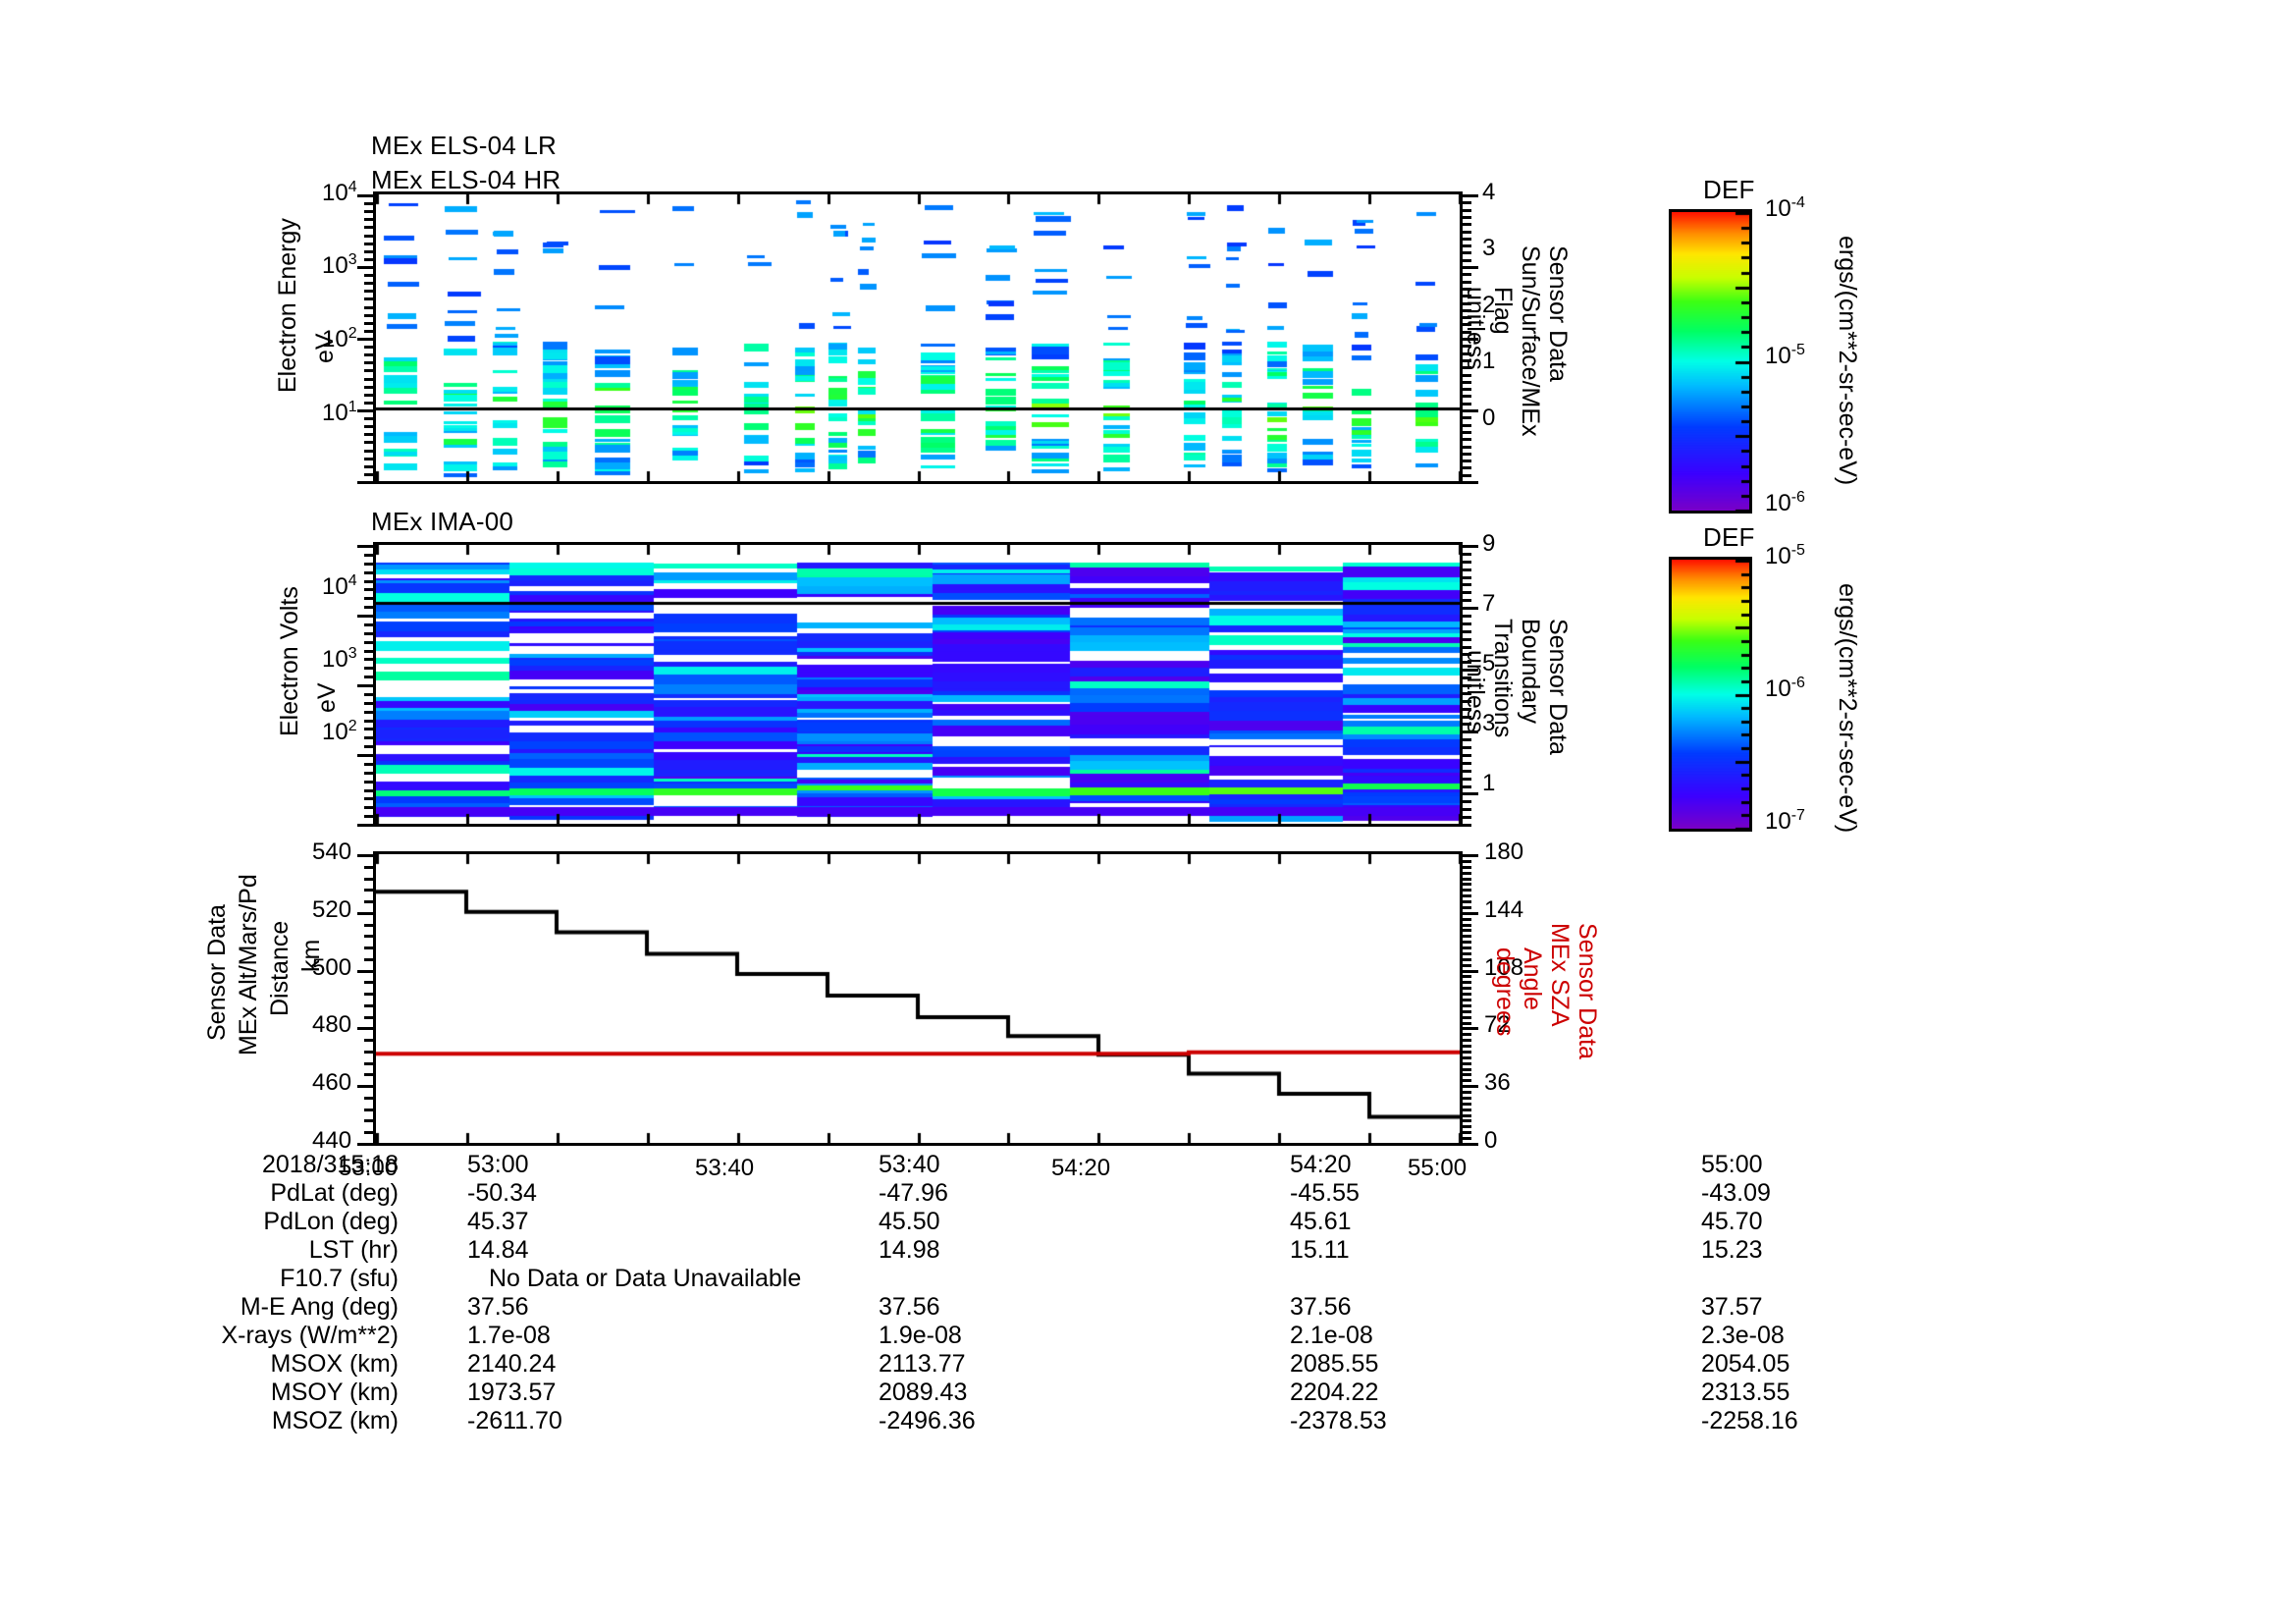 Image resolution: width=2296 pixels, height=1623 pixels. What do you see at coordinates (330, 1164) in the screenshot?
I see `table-row-label: 2018/315:18` at bounding box center [330, 1164].